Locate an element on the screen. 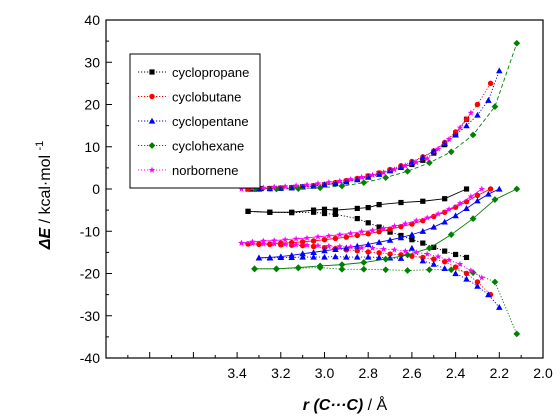 Image resolution: width=560 pixels, height=418 pixels. y-axis-unit-exponent: -1 is located at coordinates (40, 146).